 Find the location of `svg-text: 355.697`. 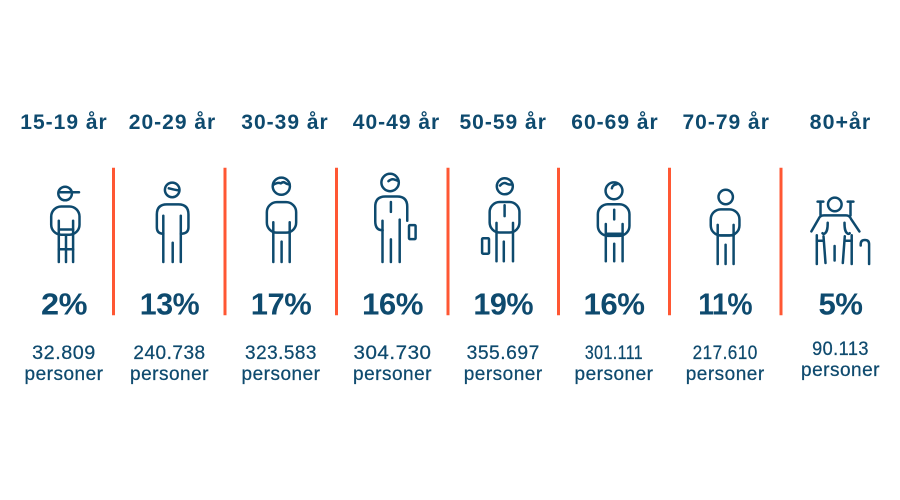

svg-text: 355.697 is located at coordinates (503, 353).